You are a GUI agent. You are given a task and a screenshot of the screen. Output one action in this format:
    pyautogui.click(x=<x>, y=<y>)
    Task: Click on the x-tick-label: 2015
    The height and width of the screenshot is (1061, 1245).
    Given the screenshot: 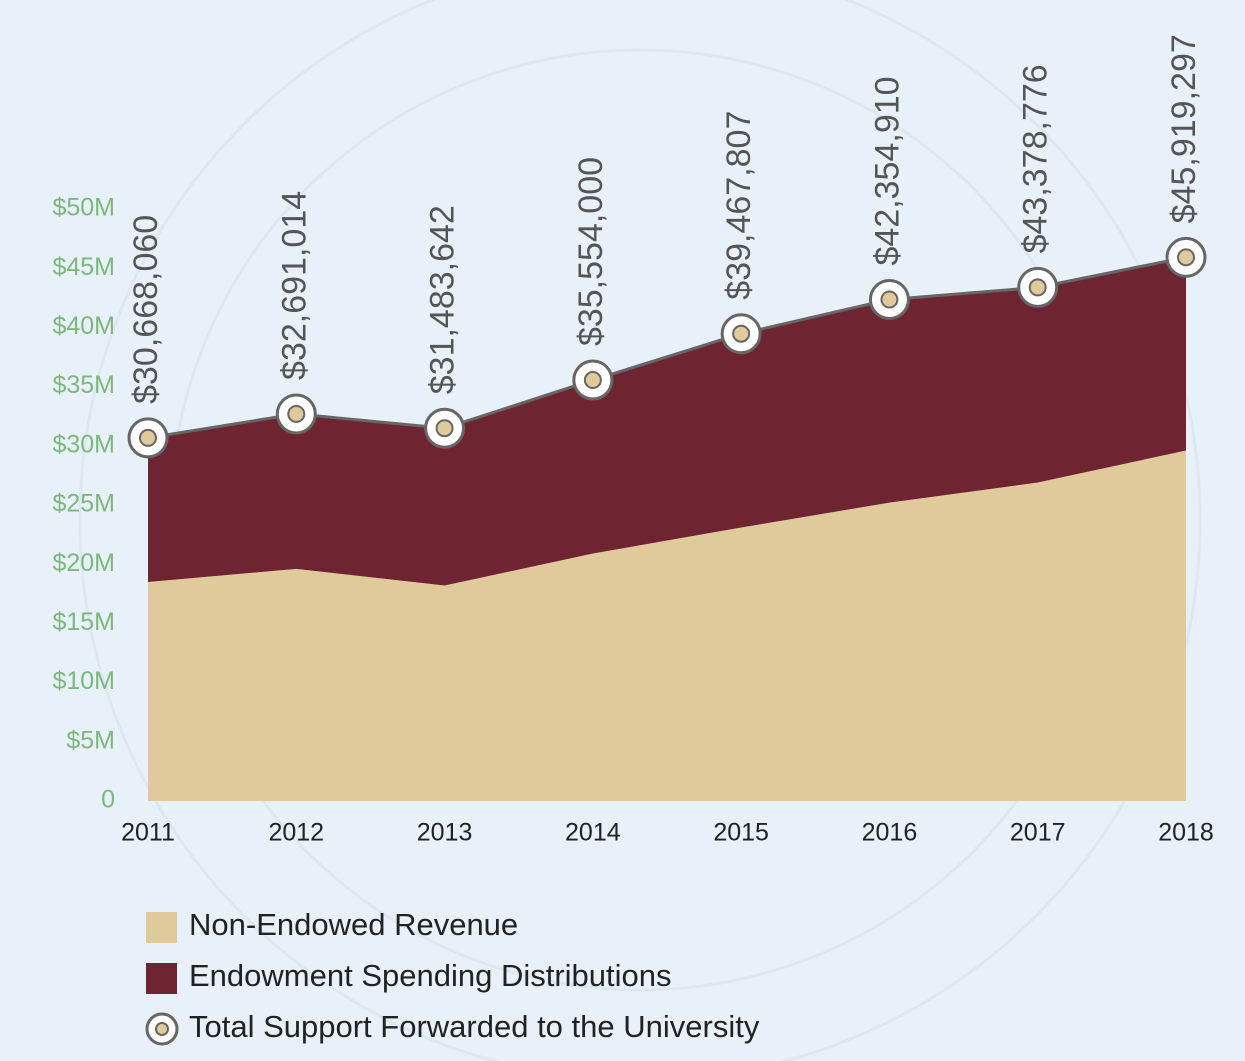 What is the action you would take?
    pyautogui.click(x=741, y=833)
    